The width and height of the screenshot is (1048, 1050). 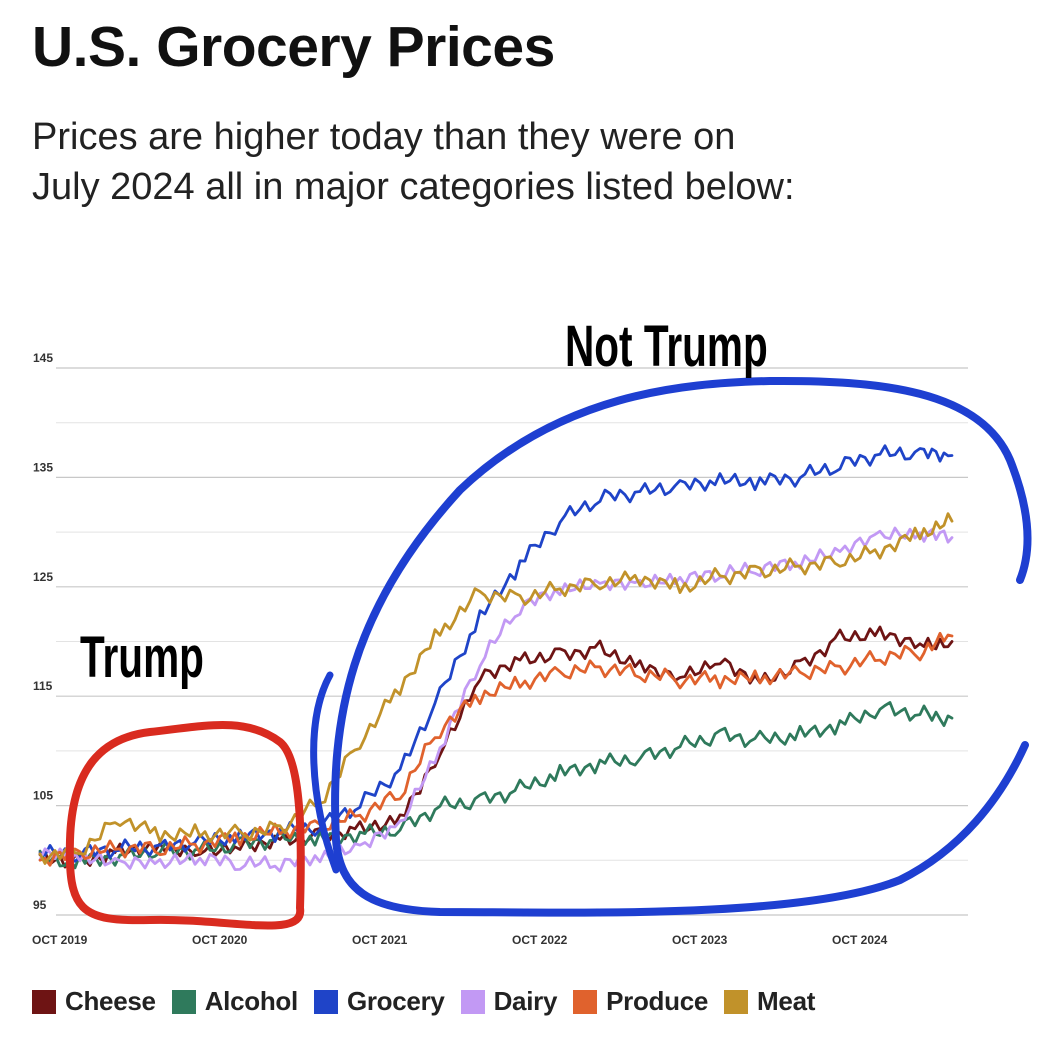 What do you see at coordinates (540, 940) in the screenshot?
I see `x-tick-label: OCT 2022` at bounding box center [540, 940].